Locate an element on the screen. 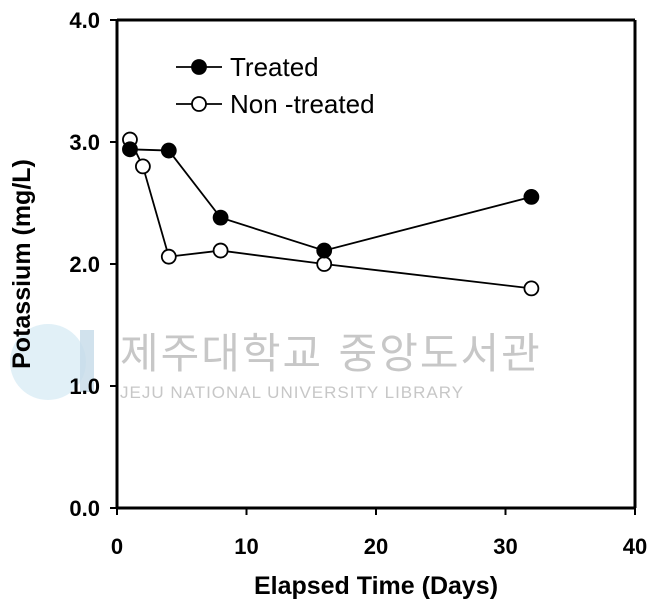 The image size is (650, 602). x-axis-title: Elapsed Time (Days) is located at coordinates (376, 586).